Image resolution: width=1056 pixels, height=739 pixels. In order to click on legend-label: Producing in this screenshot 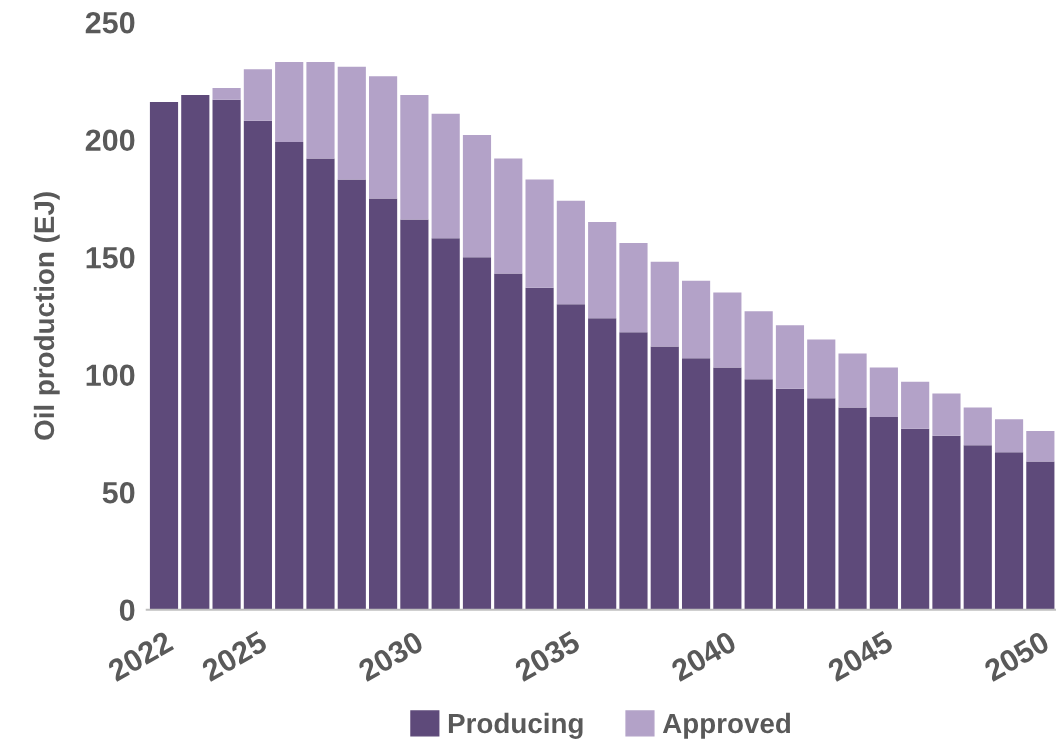, I will do `click(515, 725)`.